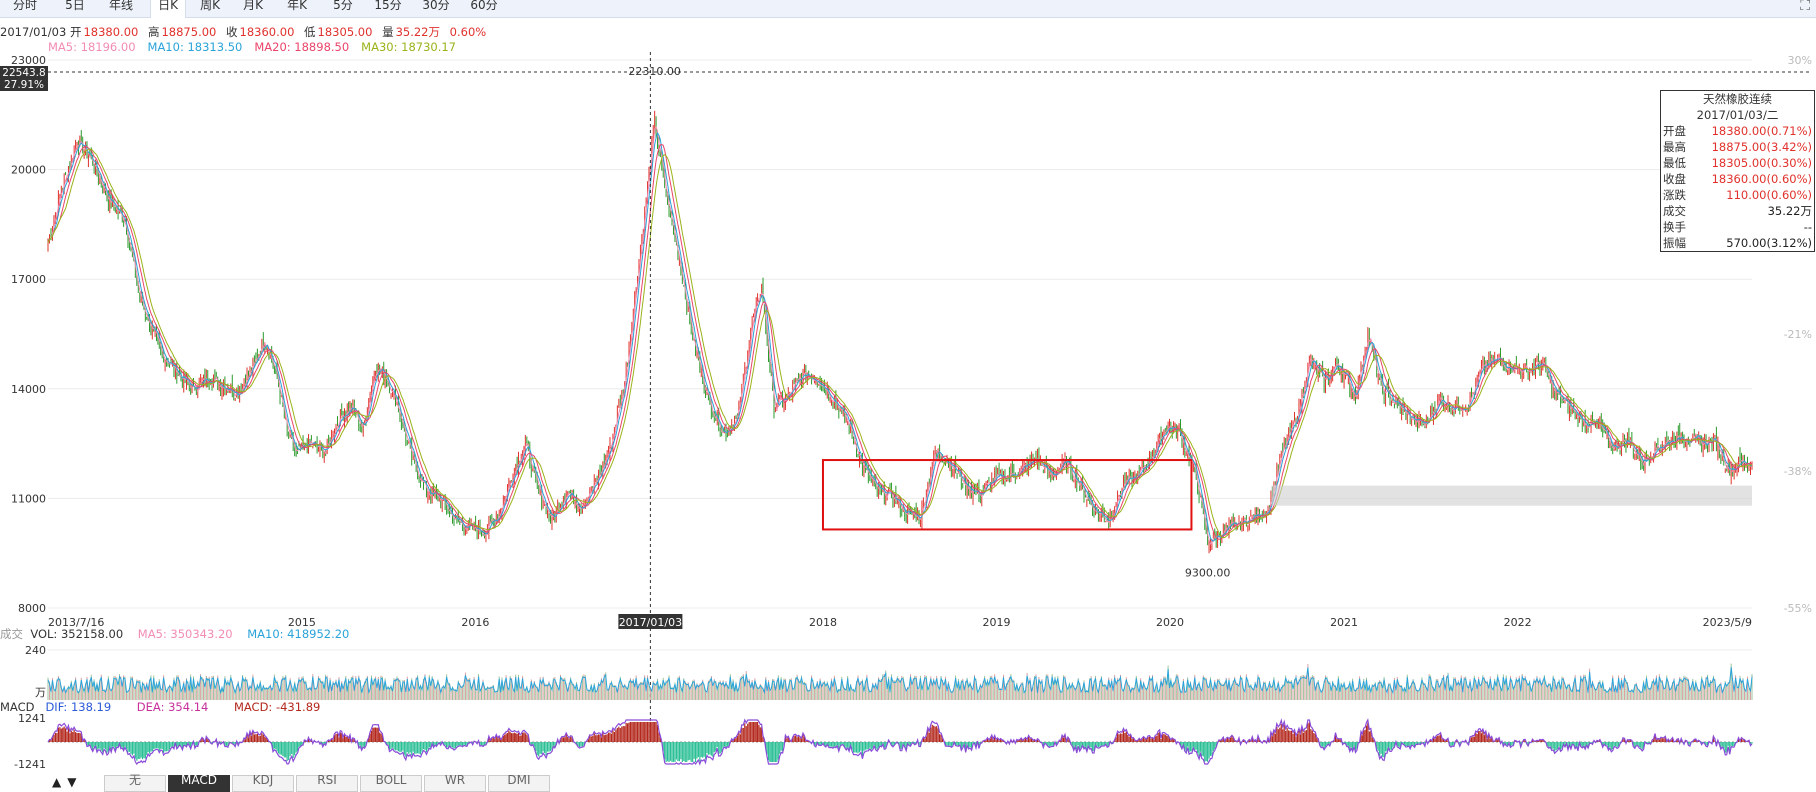  What do you see at coordinates (908, 9) in the screenshot?
I see `period-tab-bar` at bounding box center [908, 9].